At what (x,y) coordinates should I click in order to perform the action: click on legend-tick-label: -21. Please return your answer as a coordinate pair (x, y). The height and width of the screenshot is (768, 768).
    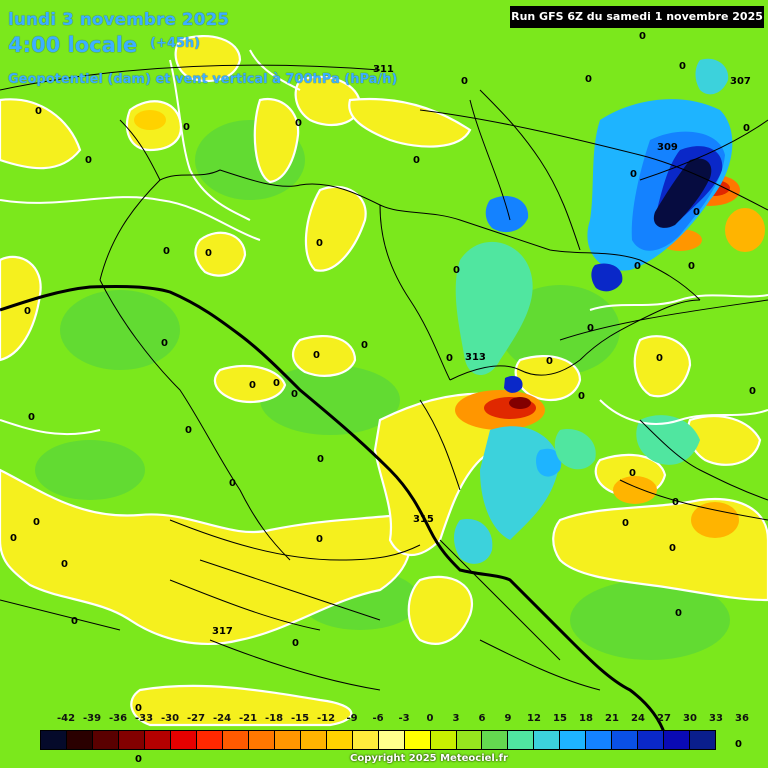
    Looking at the image, I should click on (248, 718).